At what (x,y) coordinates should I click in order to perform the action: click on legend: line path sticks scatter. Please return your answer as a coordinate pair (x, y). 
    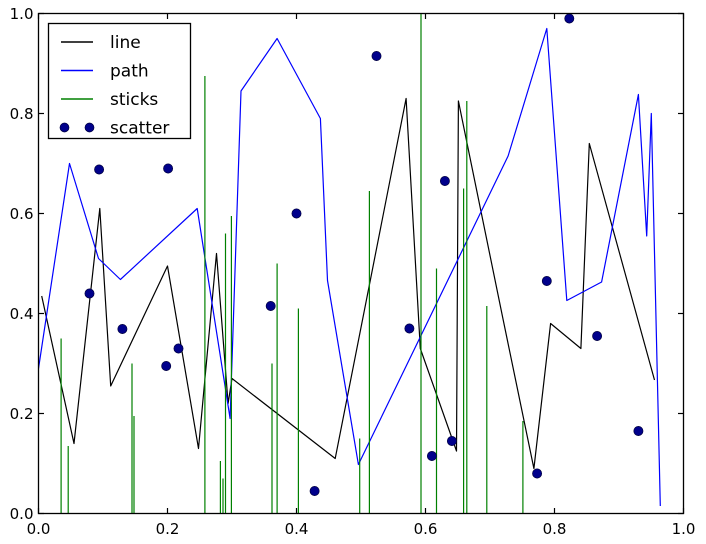
    Looking at the image, I should click on (119, 81).